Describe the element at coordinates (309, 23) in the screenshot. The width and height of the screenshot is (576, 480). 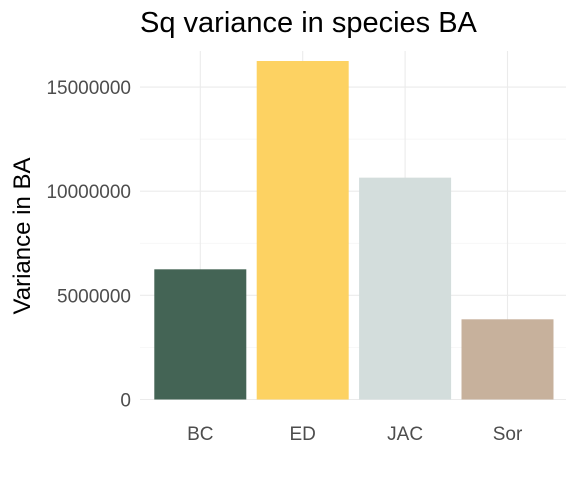
I see `chart-title: Sq variance in species BA` at that location.